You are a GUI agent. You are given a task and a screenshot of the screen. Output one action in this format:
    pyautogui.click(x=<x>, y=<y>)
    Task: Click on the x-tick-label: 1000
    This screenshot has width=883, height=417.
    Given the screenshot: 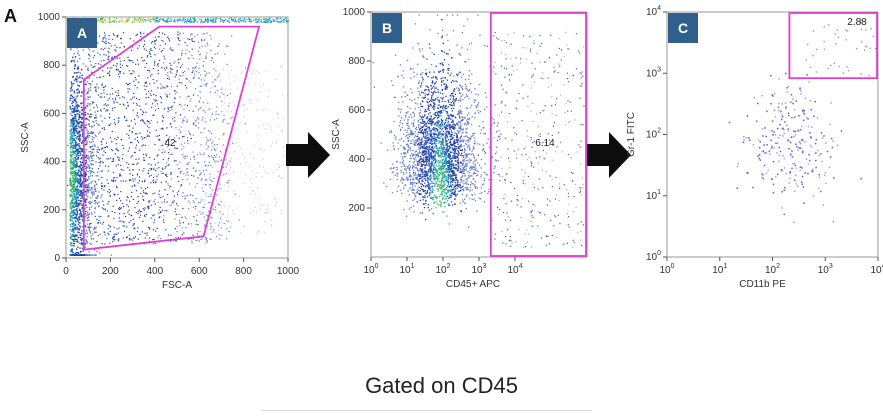 What is the action you would take?
    pyautogui.click(x=288, y=271)
    